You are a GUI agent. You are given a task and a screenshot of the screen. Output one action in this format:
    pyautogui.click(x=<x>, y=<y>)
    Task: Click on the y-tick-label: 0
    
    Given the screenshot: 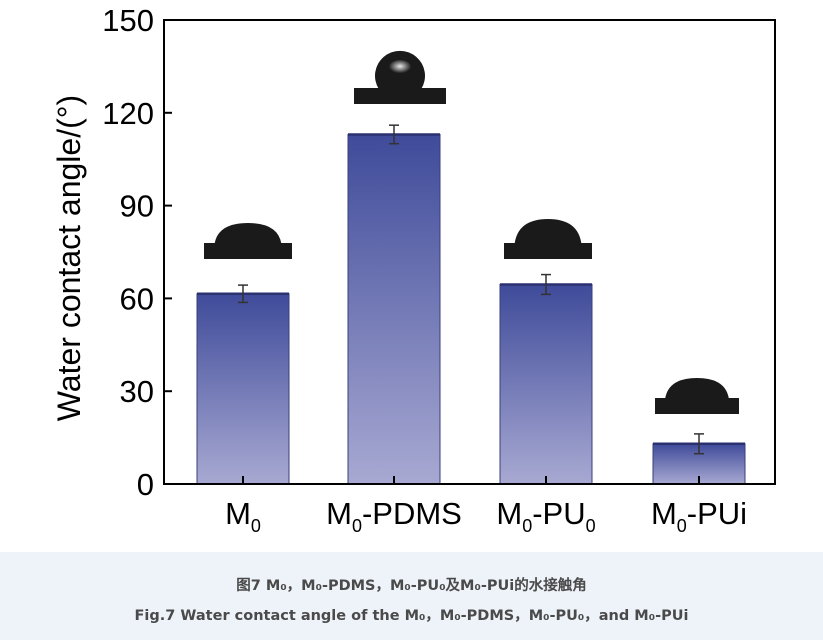 What is the action you would take?
    pyautogui.click(x=145, y=484)
    